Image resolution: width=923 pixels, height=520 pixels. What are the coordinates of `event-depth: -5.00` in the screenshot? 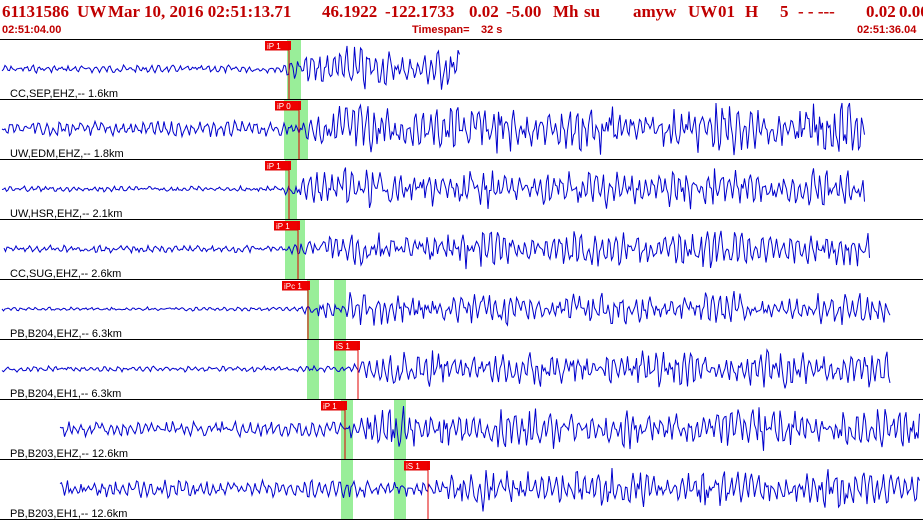 It's located at (524, 11).